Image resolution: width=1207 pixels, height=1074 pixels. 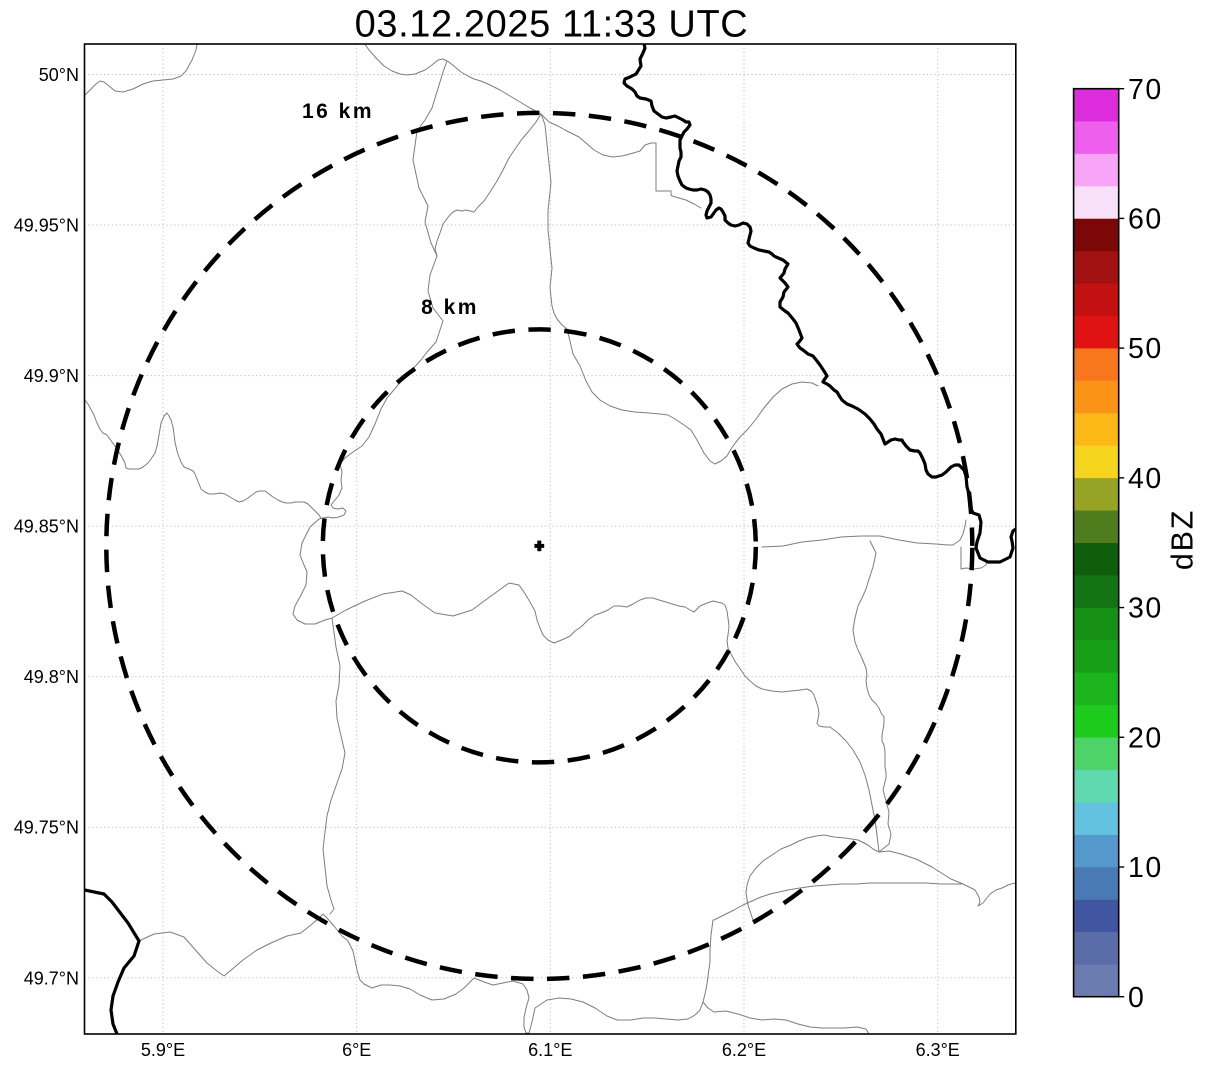 I want to click on svg-text: 49.9°N, so click(x=51, y=376).